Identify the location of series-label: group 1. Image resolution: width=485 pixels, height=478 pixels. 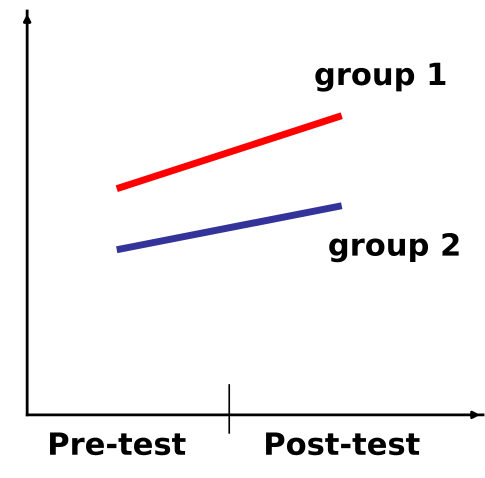
(380, 77).